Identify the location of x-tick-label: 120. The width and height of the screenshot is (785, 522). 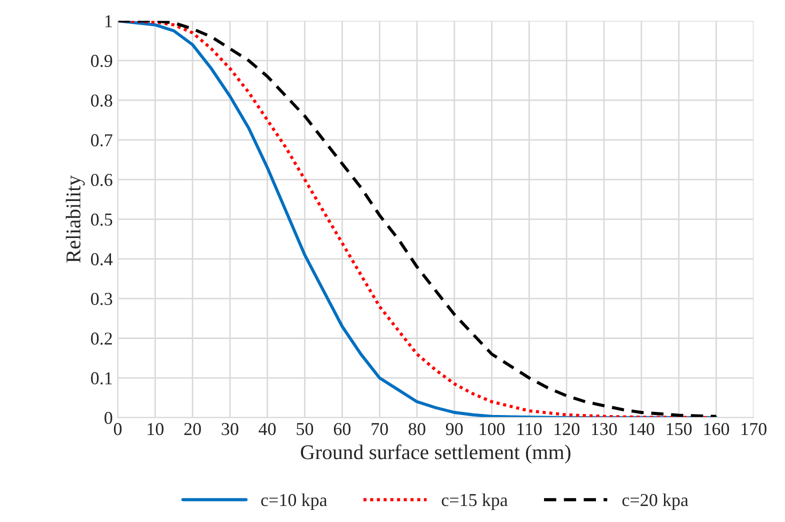
(567, 429).